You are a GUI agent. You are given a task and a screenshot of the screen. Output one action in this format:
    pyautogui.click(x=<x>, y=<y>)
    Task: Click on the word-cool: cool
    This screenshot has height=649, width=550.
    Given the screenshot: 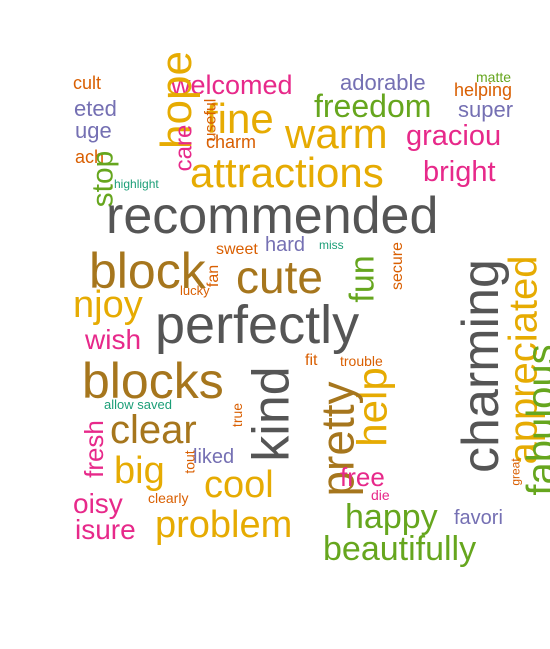 What is the action you would take?
    pyautogui.click(x=239, y=485)
    